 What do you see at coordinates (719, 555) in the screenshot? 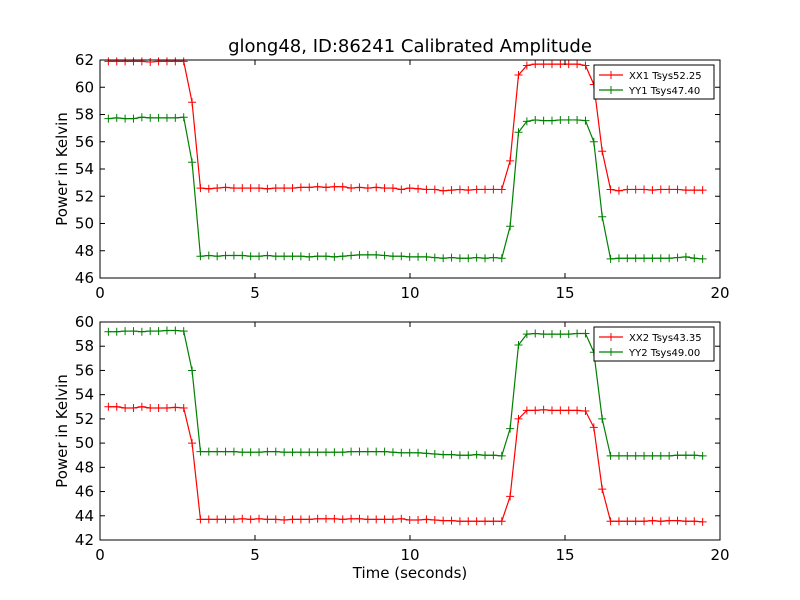
I see `x-tick-label: 20` at bounding box center [719, 555].